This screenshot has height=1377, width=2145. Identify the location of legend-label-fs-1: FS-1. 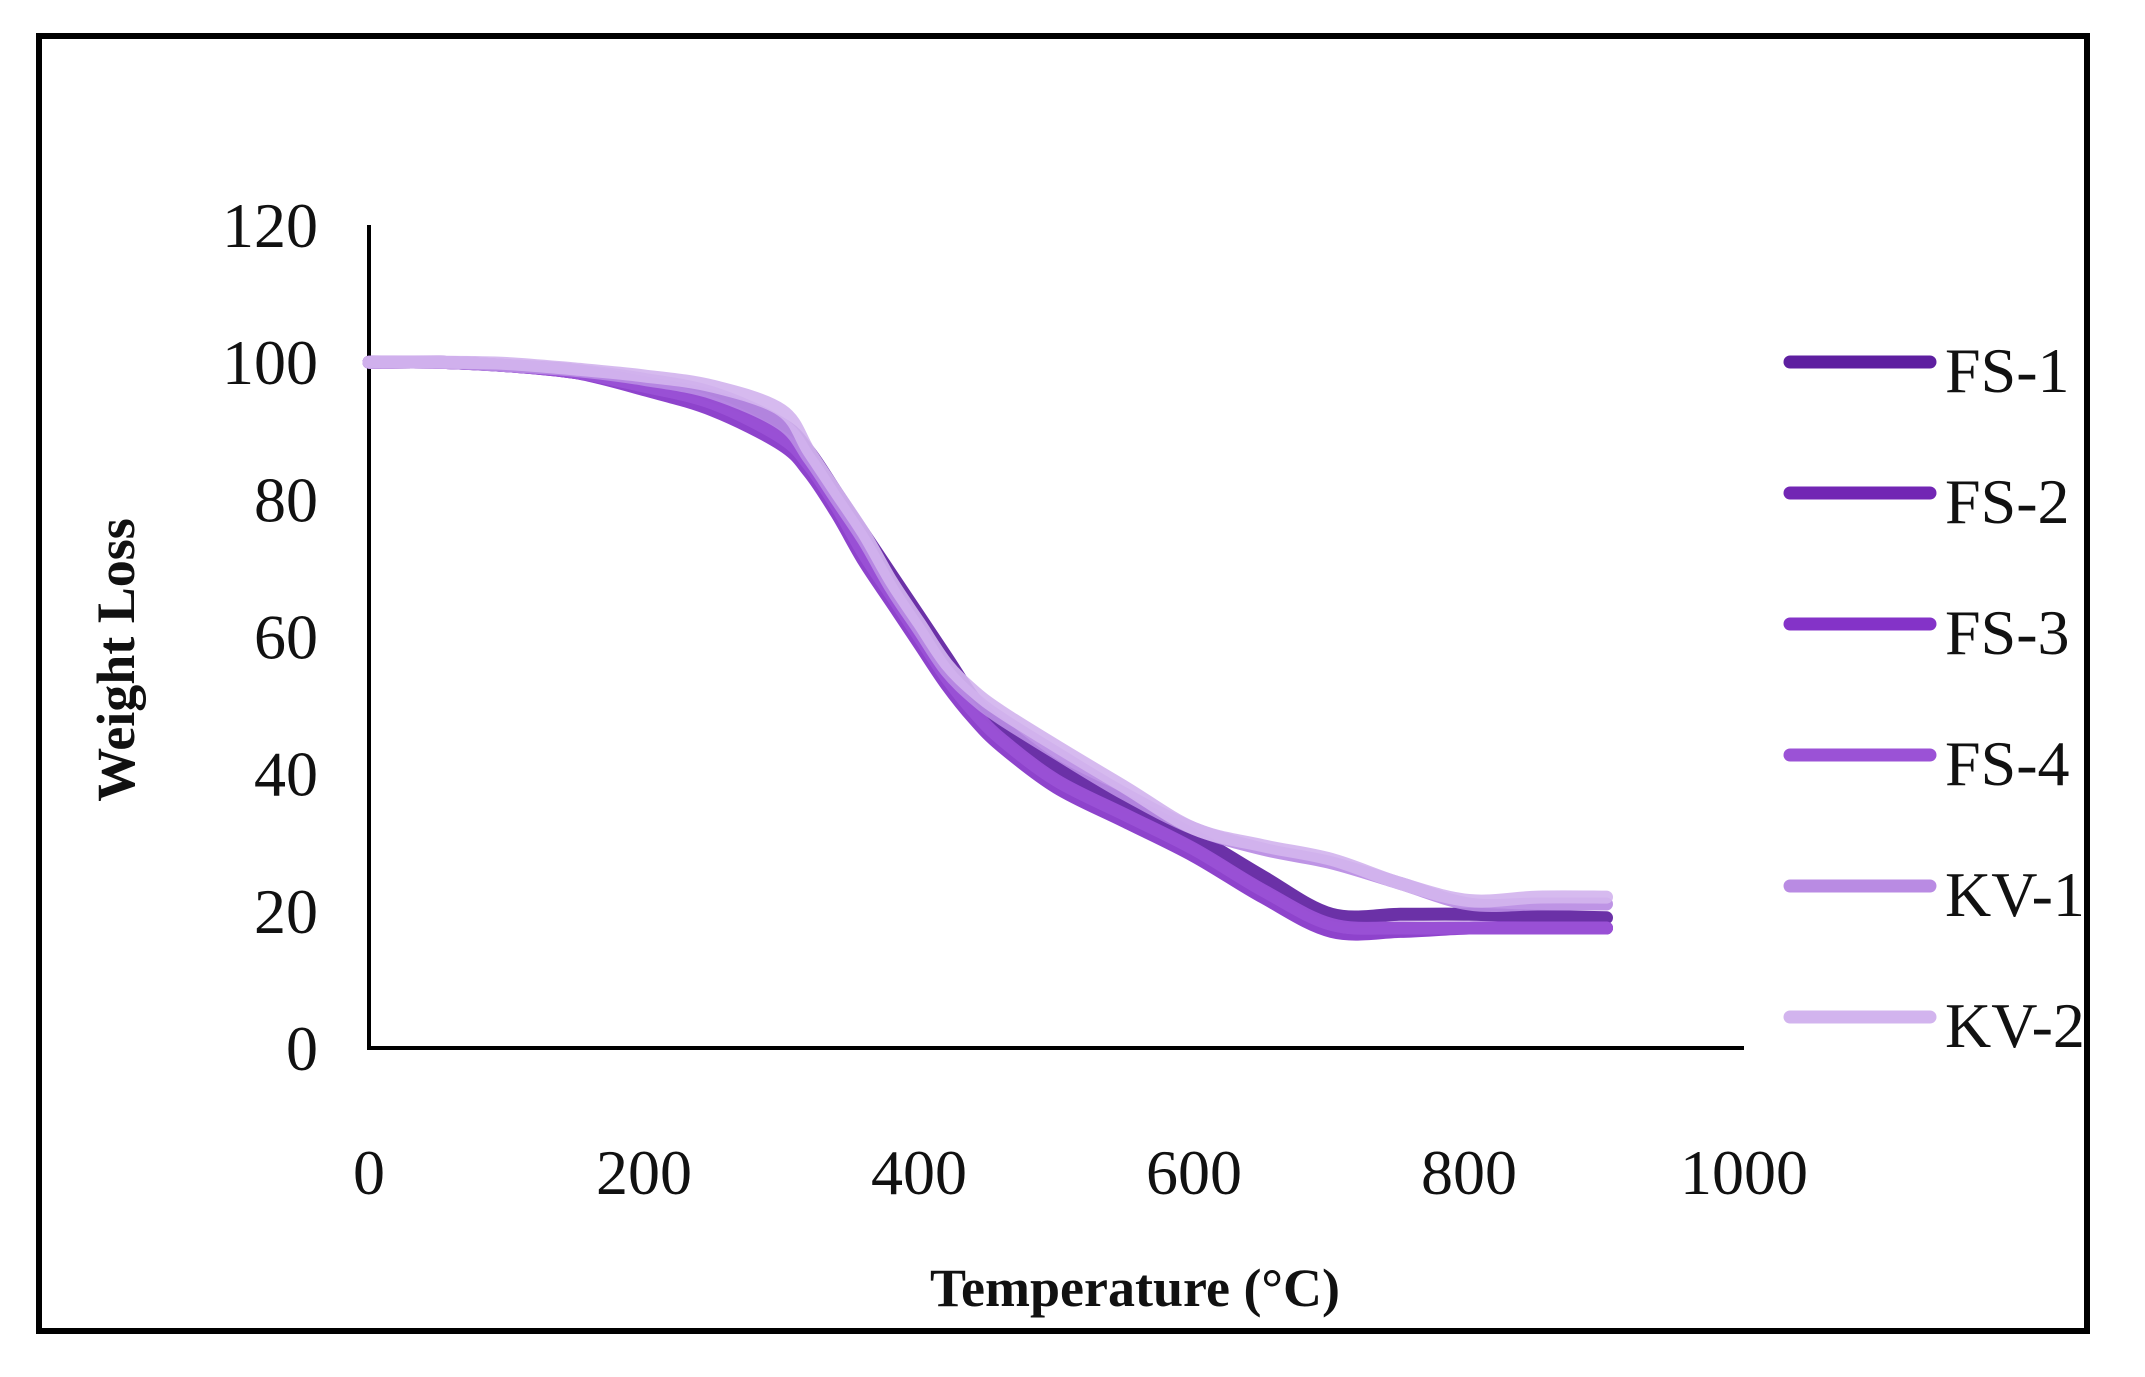
(2007, 370).